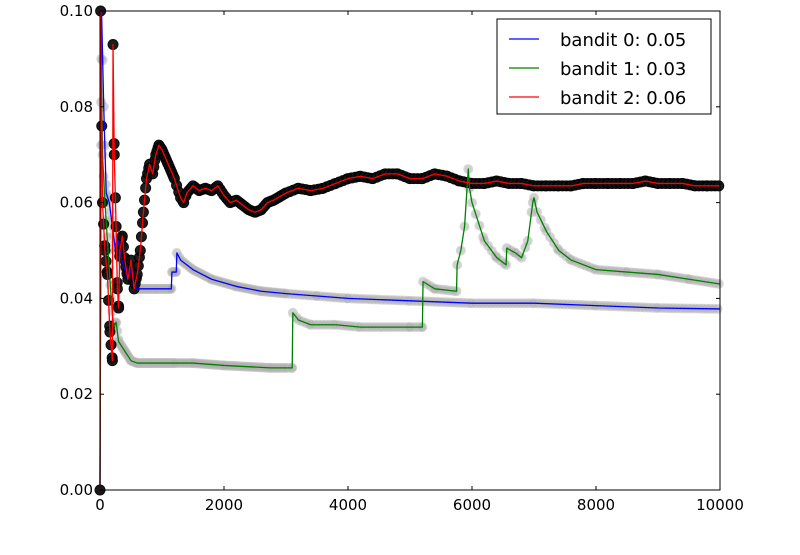 The width and height of the screenshot is (800, 555). I want to click on legend-label: bandit 2: 0.06, so click(623, 98).